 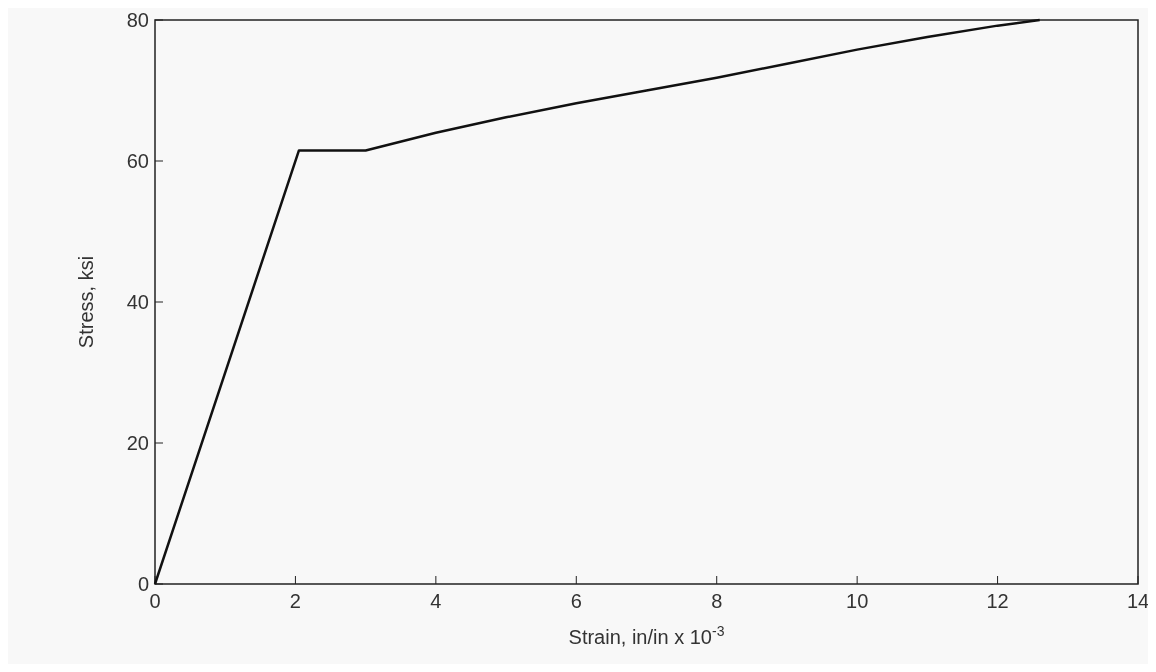 I want to click on y-tick-label: 0, so click(x=143, y=584).